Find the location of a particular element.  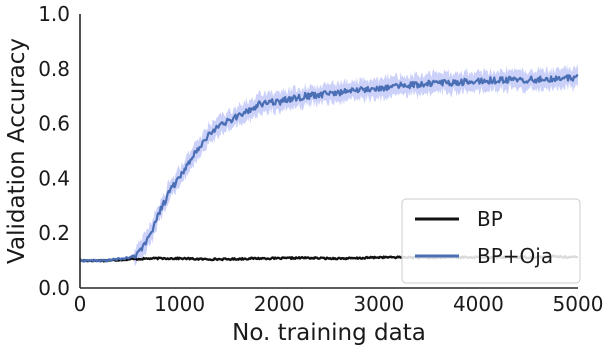

x-tick-label: 1000 is located at coordinates (179, 304).